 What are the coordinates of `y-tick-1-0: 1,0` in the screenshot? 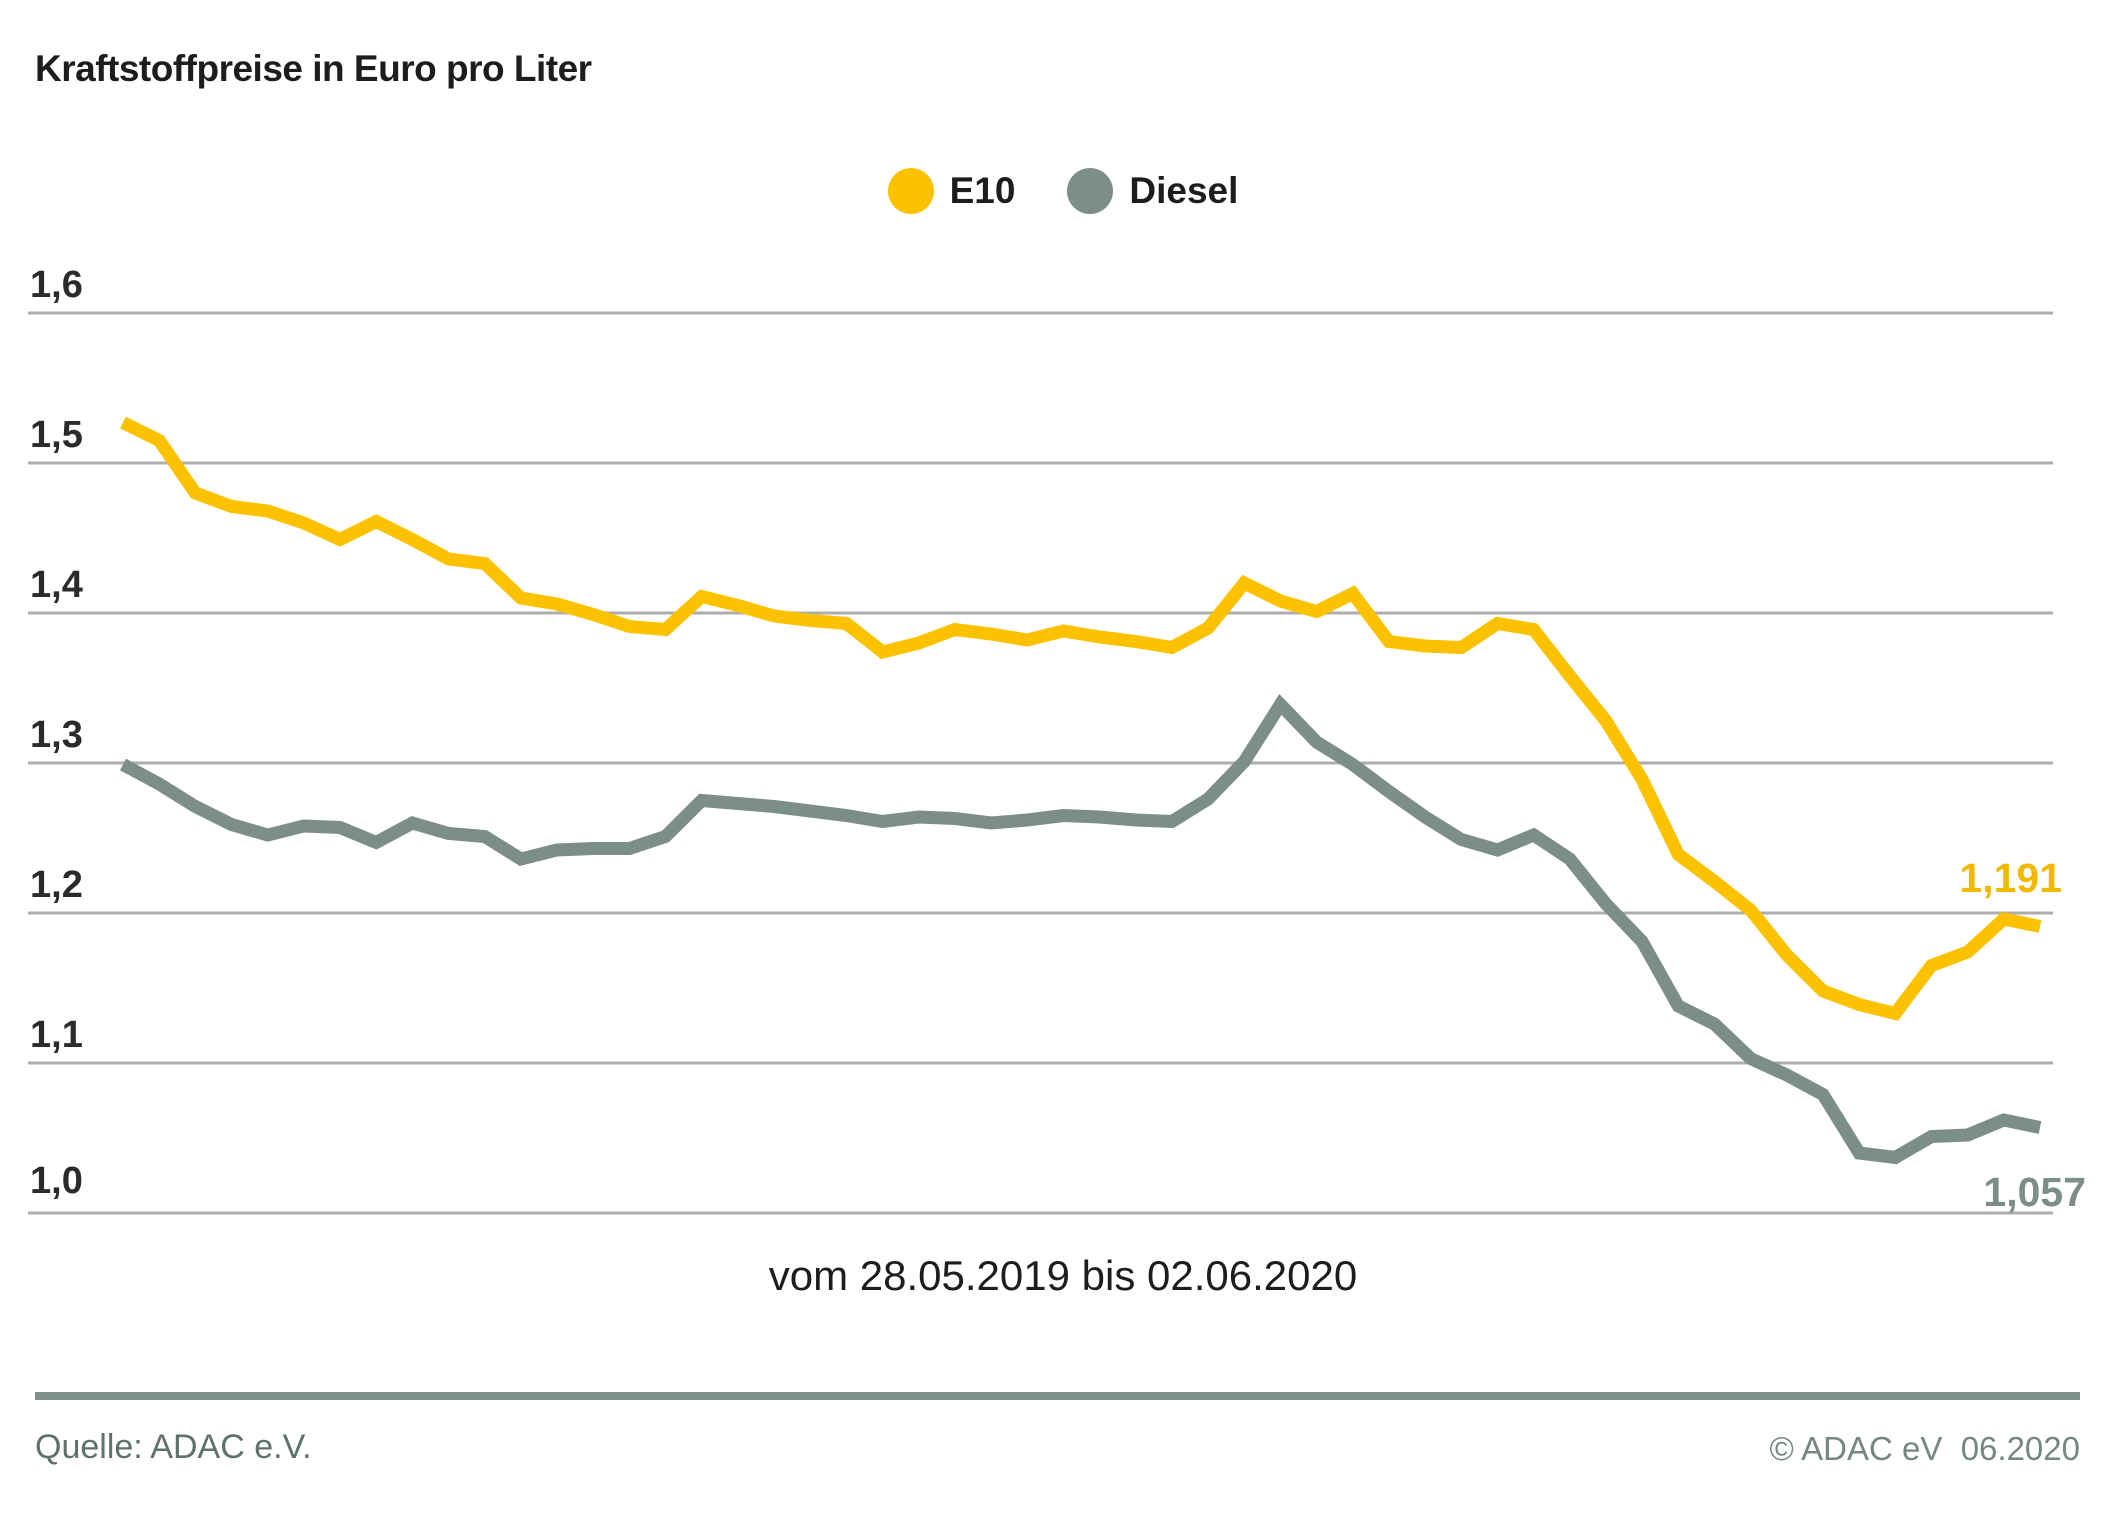 It's located at (56, 1181).